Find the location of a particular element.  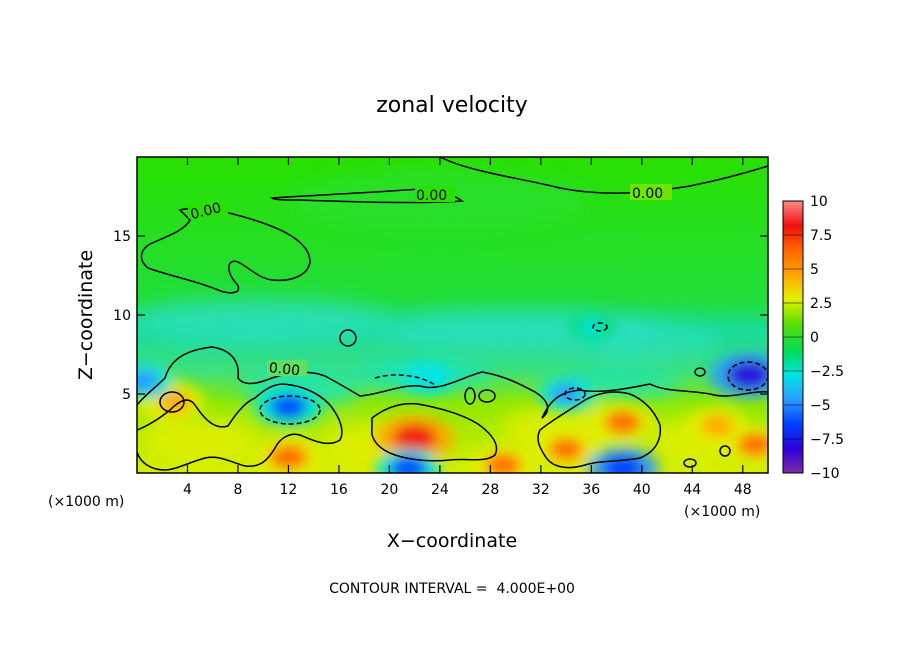

x-tick-label: 20 is located at coordinates (389, 490).